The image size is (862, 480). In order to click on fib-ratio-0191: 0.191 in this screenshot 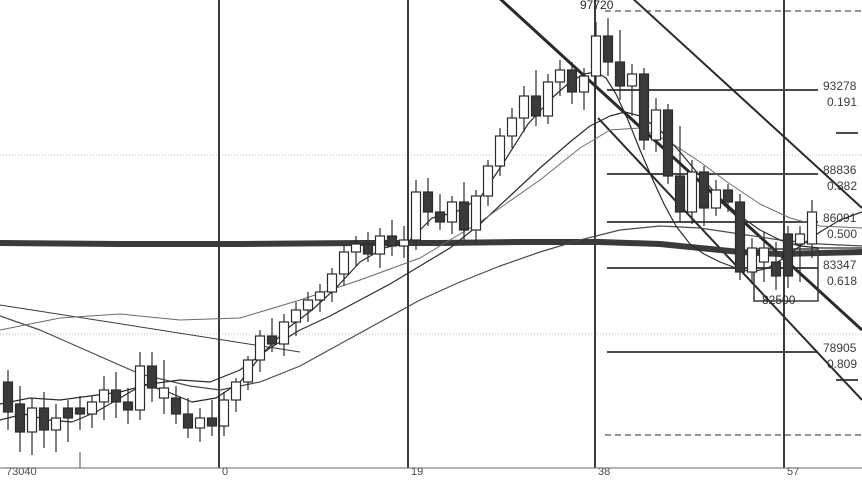, I will do `click(842, 102)`.